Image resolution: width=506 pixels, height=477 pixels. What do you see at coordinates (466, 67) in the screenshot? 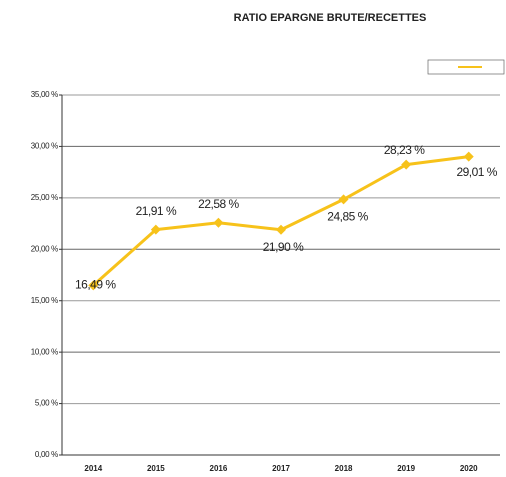
I see `legend` at bounding box center [466, 67].